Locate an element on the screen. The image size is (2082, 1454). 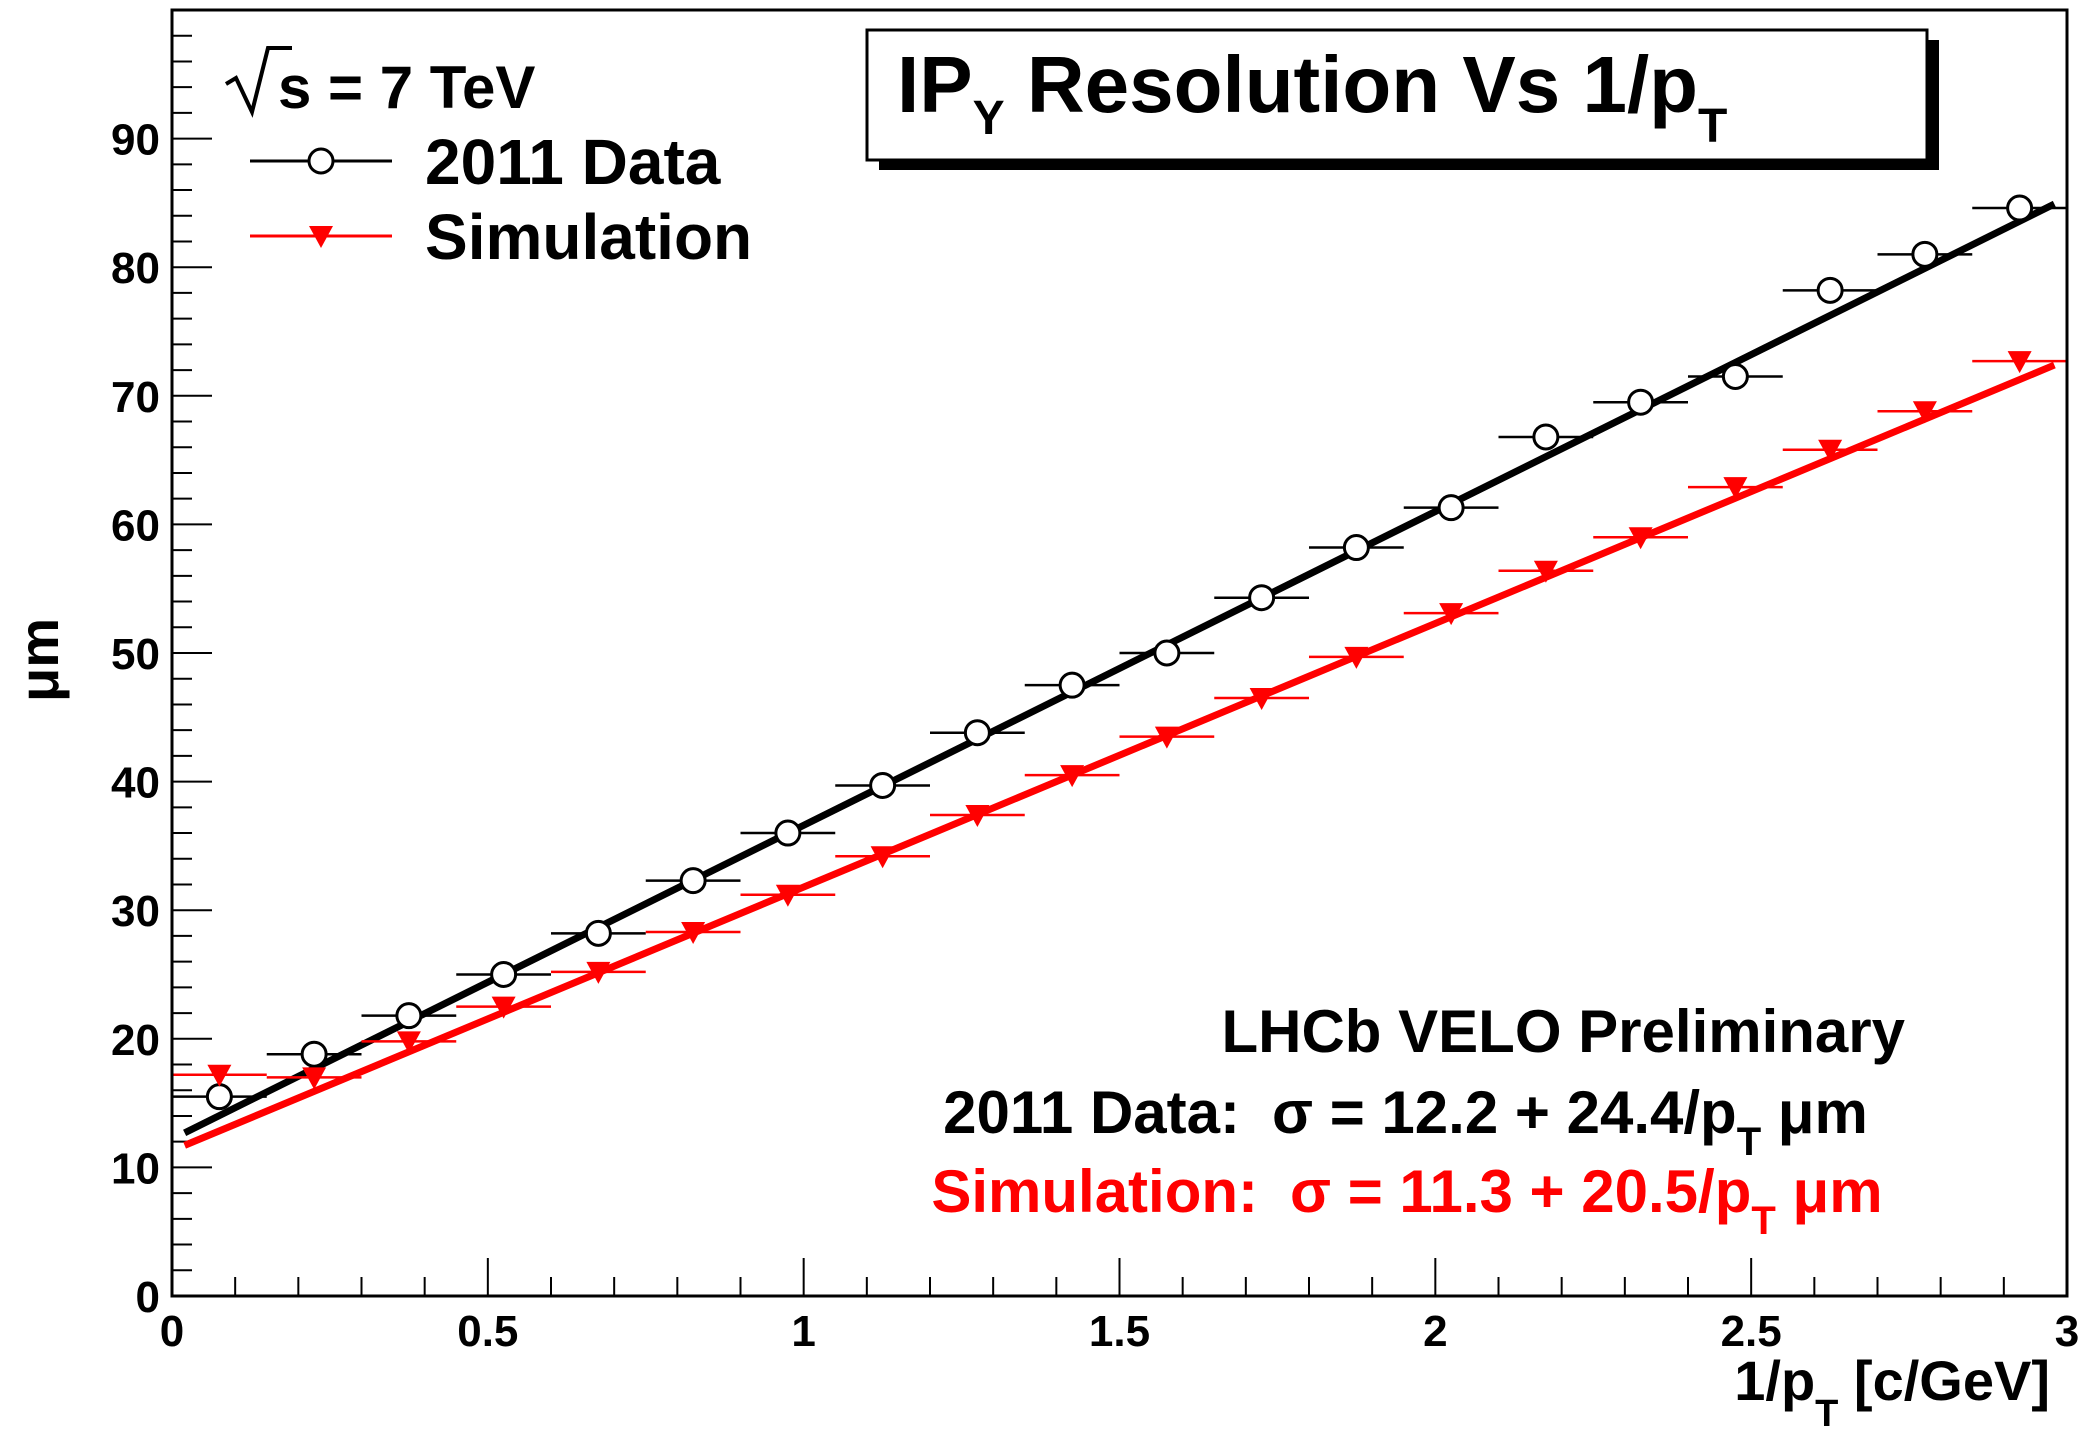
legend: 2011 Data Simulation is located at coordinates (501, 199).